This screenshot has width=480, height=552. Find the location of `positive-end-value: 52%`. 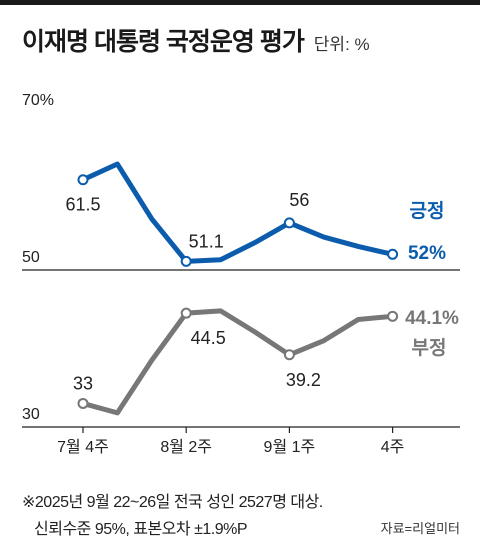

positive-end-value: 52% is located at coordinates (427, 253).